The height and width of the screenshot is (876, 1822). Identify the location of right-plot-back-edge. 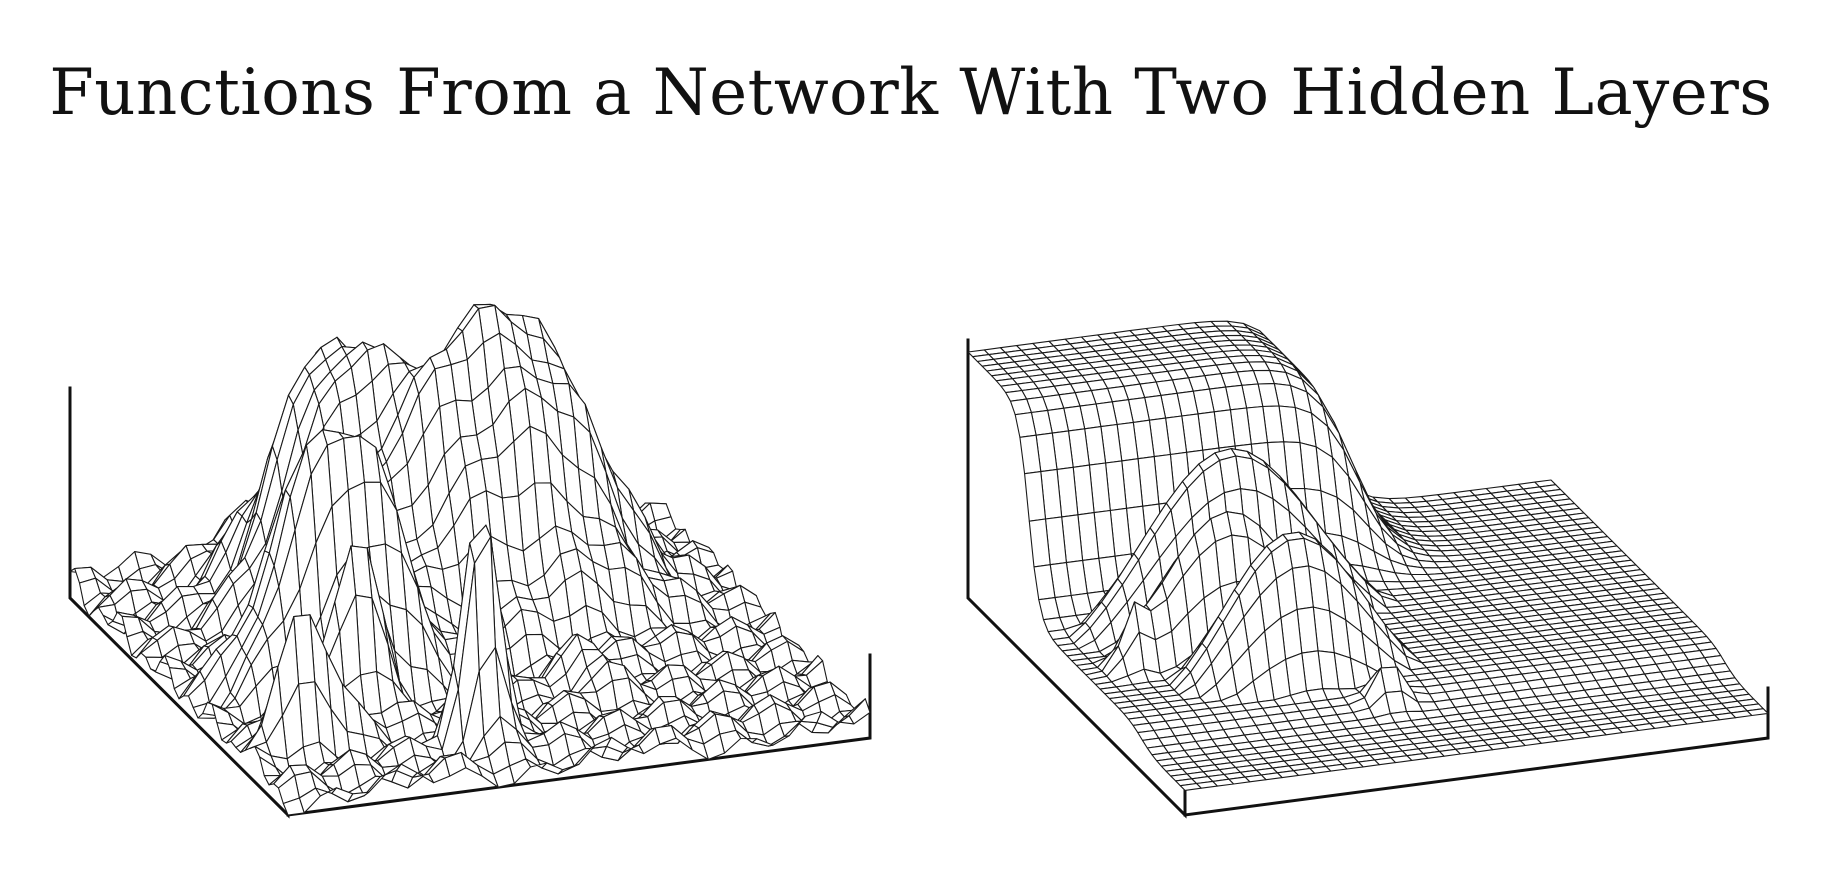
(1076, 578).